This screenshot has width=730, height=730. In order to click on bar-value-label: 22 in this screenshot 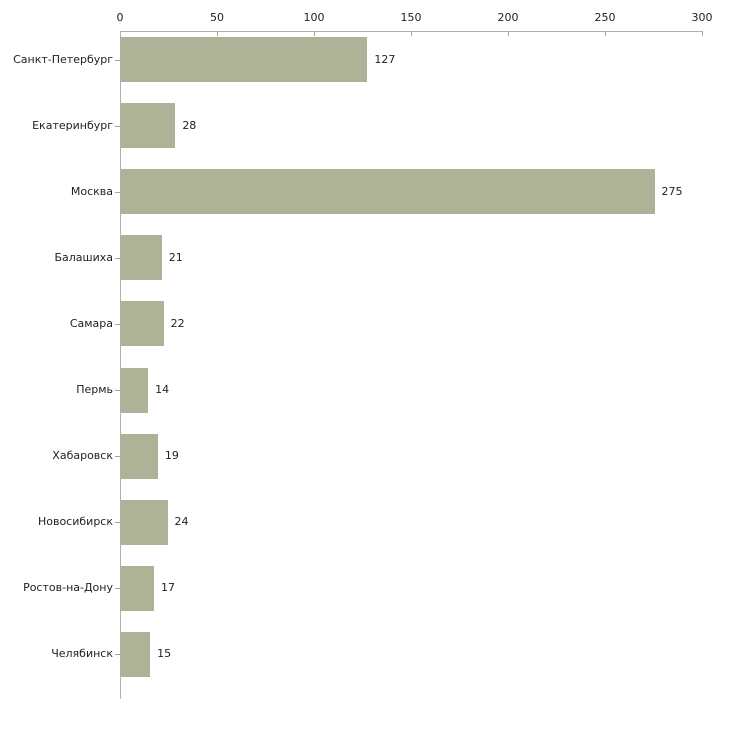, I will do `click(177, 323)`.